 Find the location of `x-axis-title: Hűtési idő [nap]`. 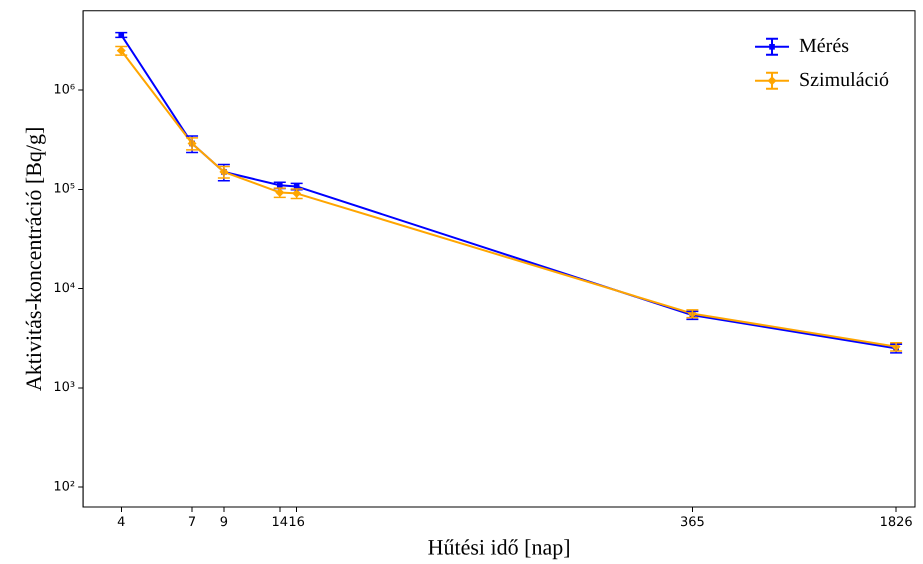

x-axis-title: Hűtési idő [nap] is located at coordinates (499, 547).